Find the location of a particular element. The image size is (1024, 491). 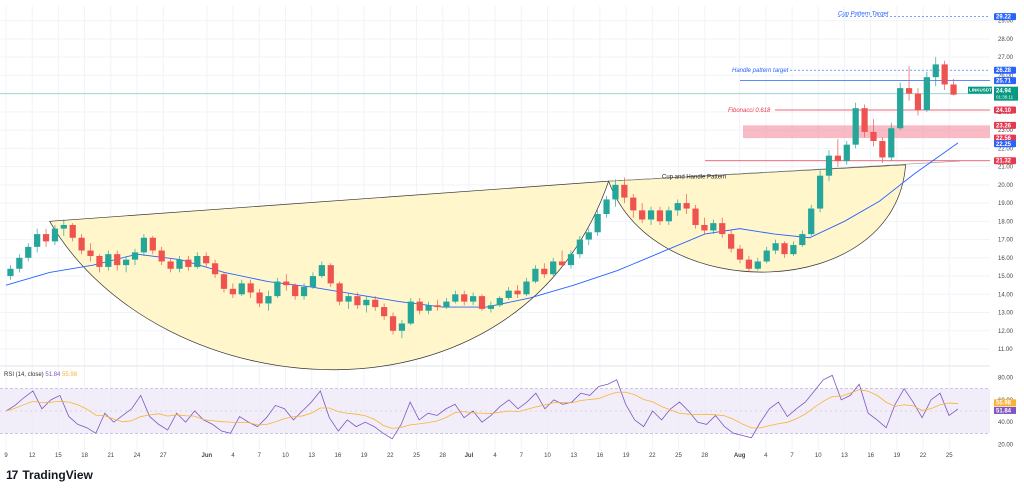

time-tick-label: 24 is located at coordinates (137, 456).